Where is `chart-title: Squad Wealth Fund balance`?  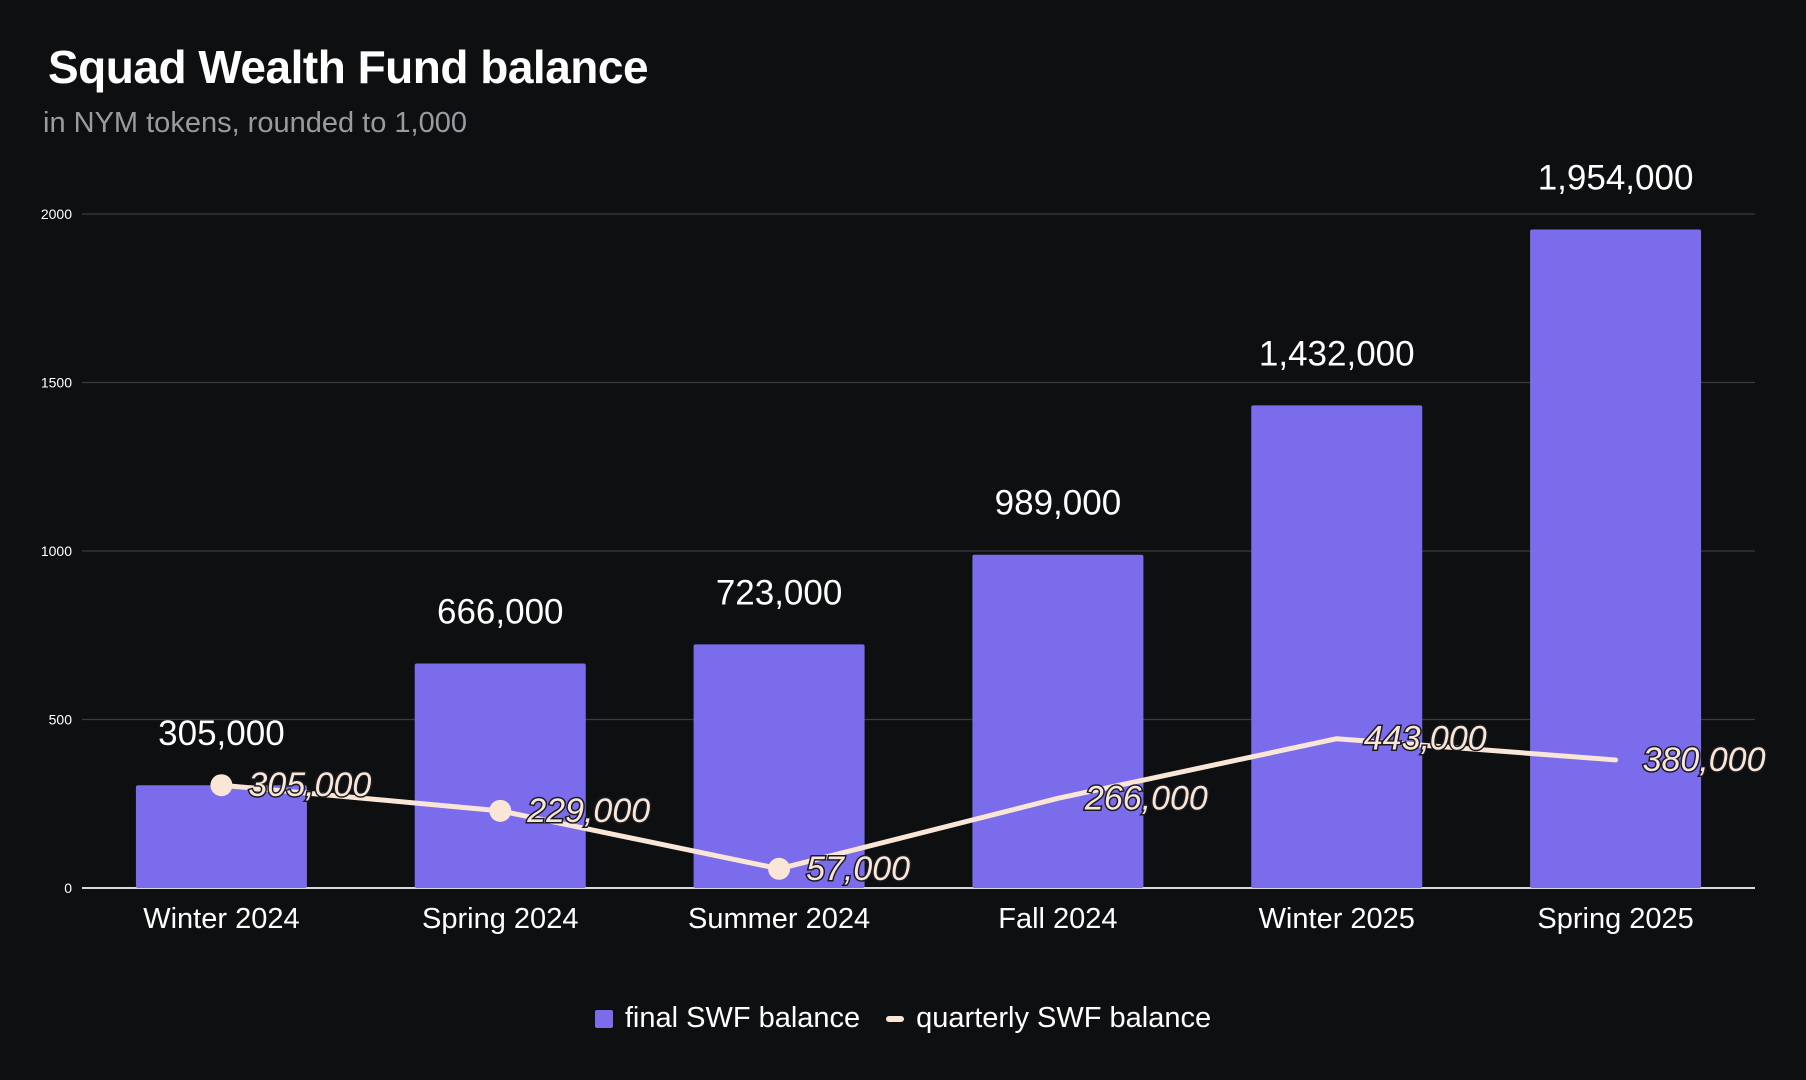 chart-title: Squad Wealth Fund balance is located at coordinates (348, 67).